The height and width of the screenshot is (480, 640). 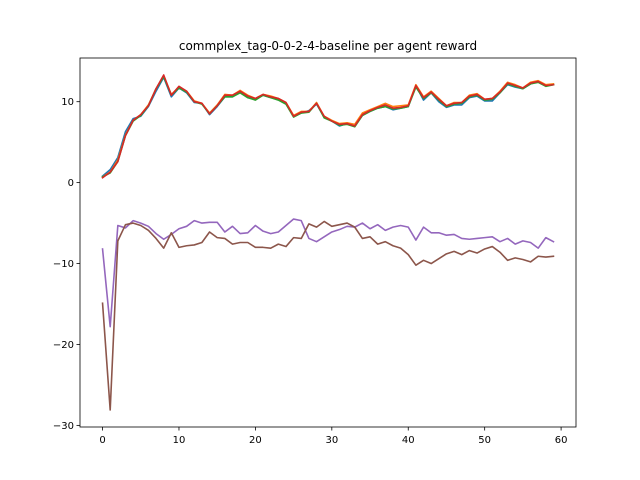 I want to click on x-tick-label: 20, so click(x=255, y=440).